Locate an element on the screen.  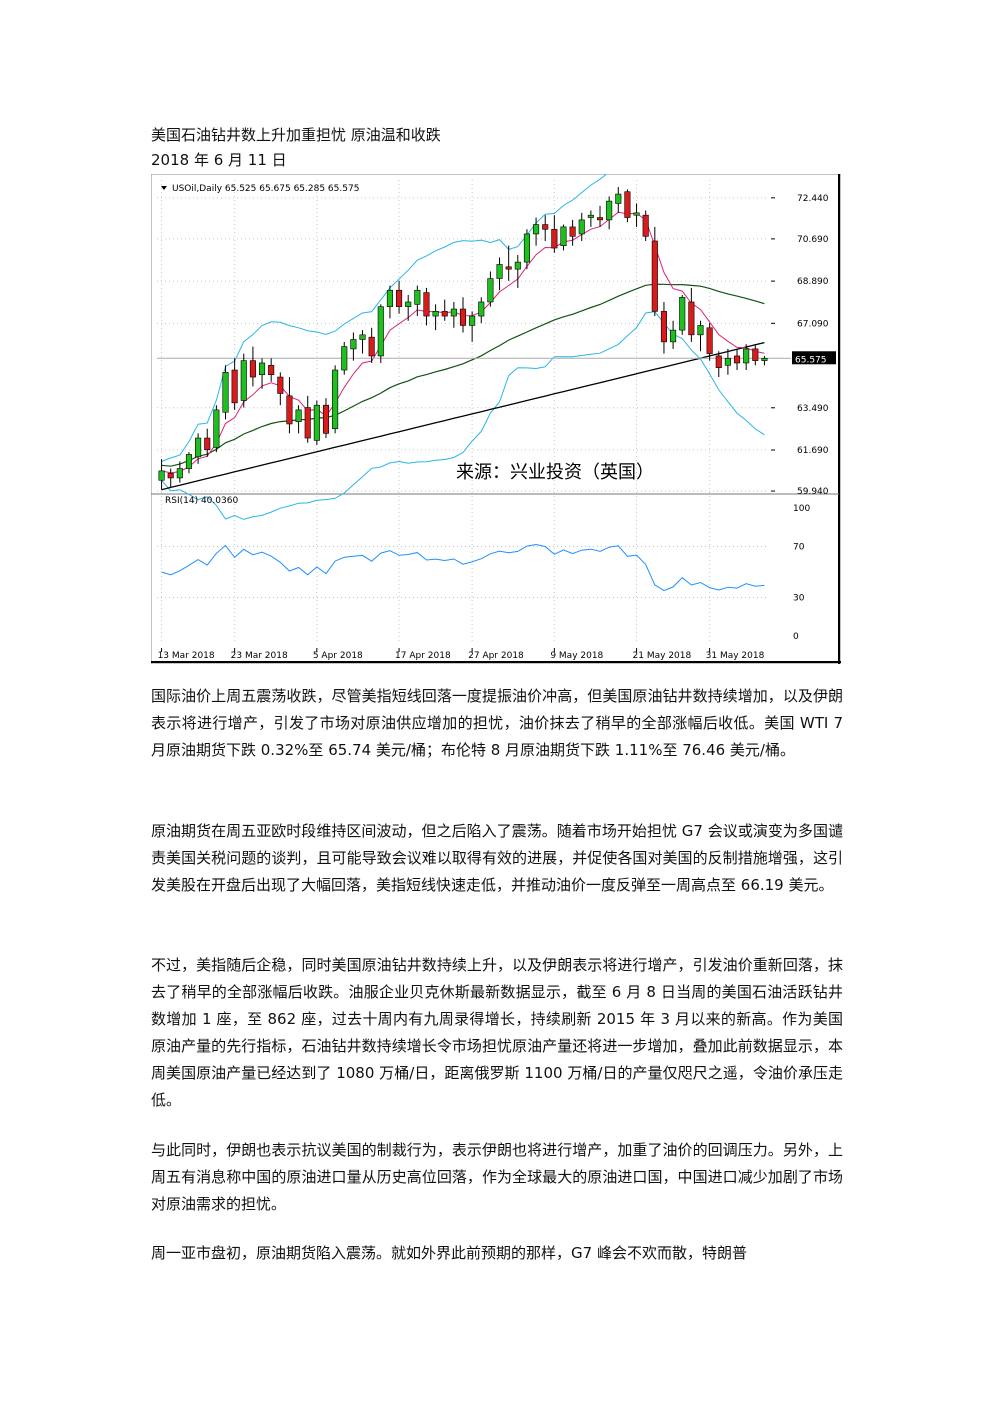
rsi-tick-label: 100 is located at coordinates (801, 509).